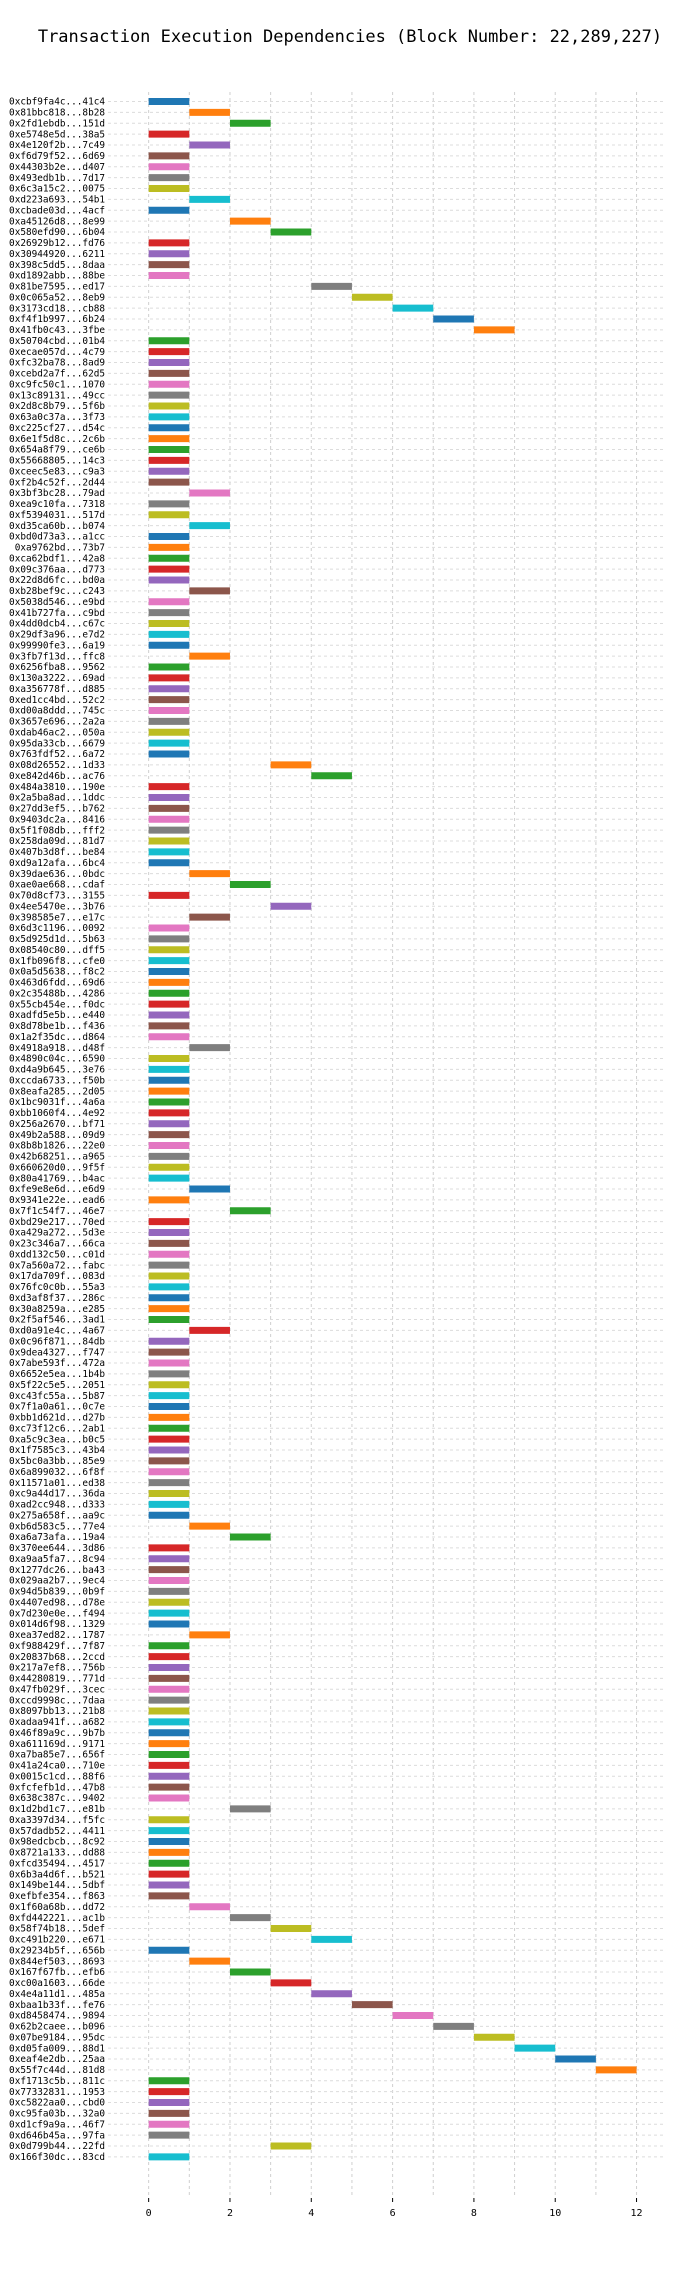 The height and width of the screenshot is (2285, 700). I want to click on row-label: 0x844ef503...8693, so click(57, 1961).